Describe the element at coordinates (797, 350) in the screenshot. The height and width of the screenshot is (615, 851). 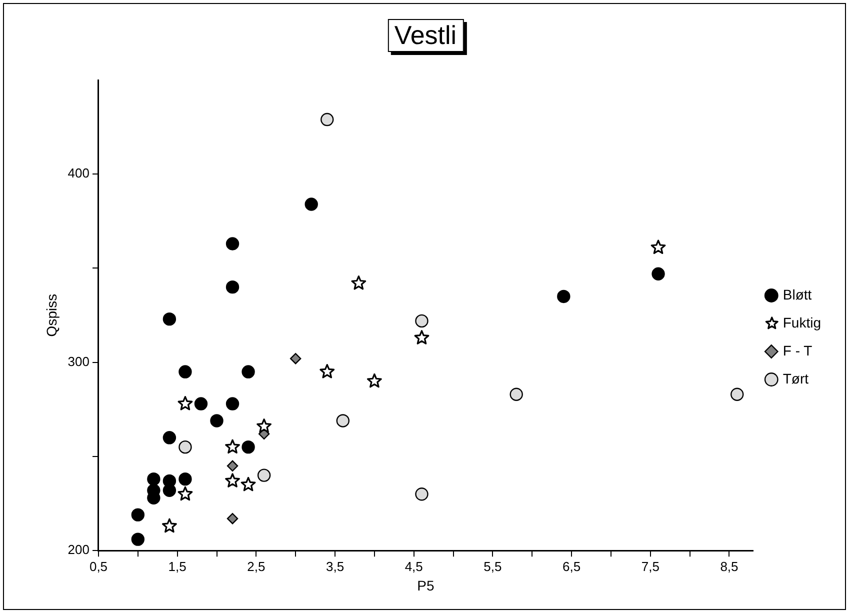
I see `legend-label: F - T` at that location.